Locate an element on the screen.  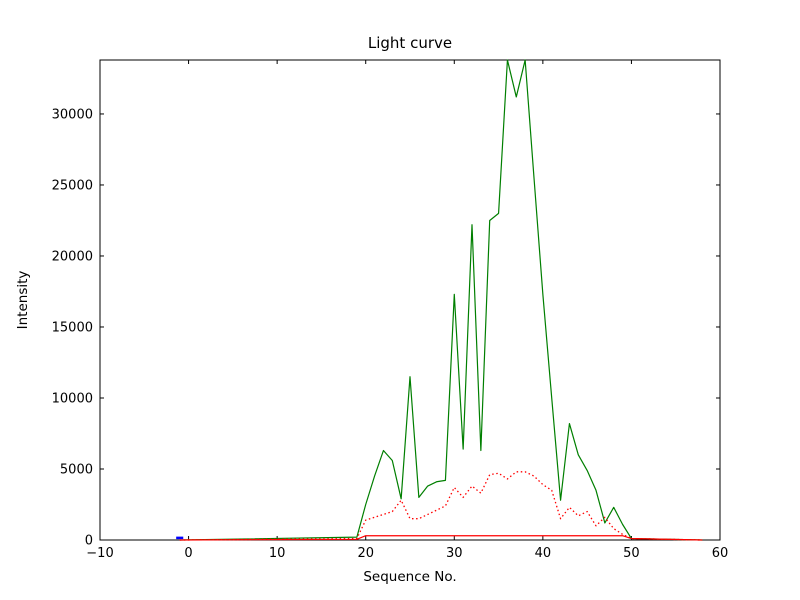
x-tick-label: 20 is located at coordinates (365, 553).